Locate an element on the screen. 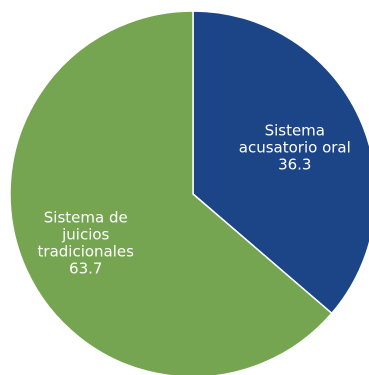 This screenshot has width=369, height=375. pie-slice-category-line-0: acusatorio oral is located at coordinates (295, 147).